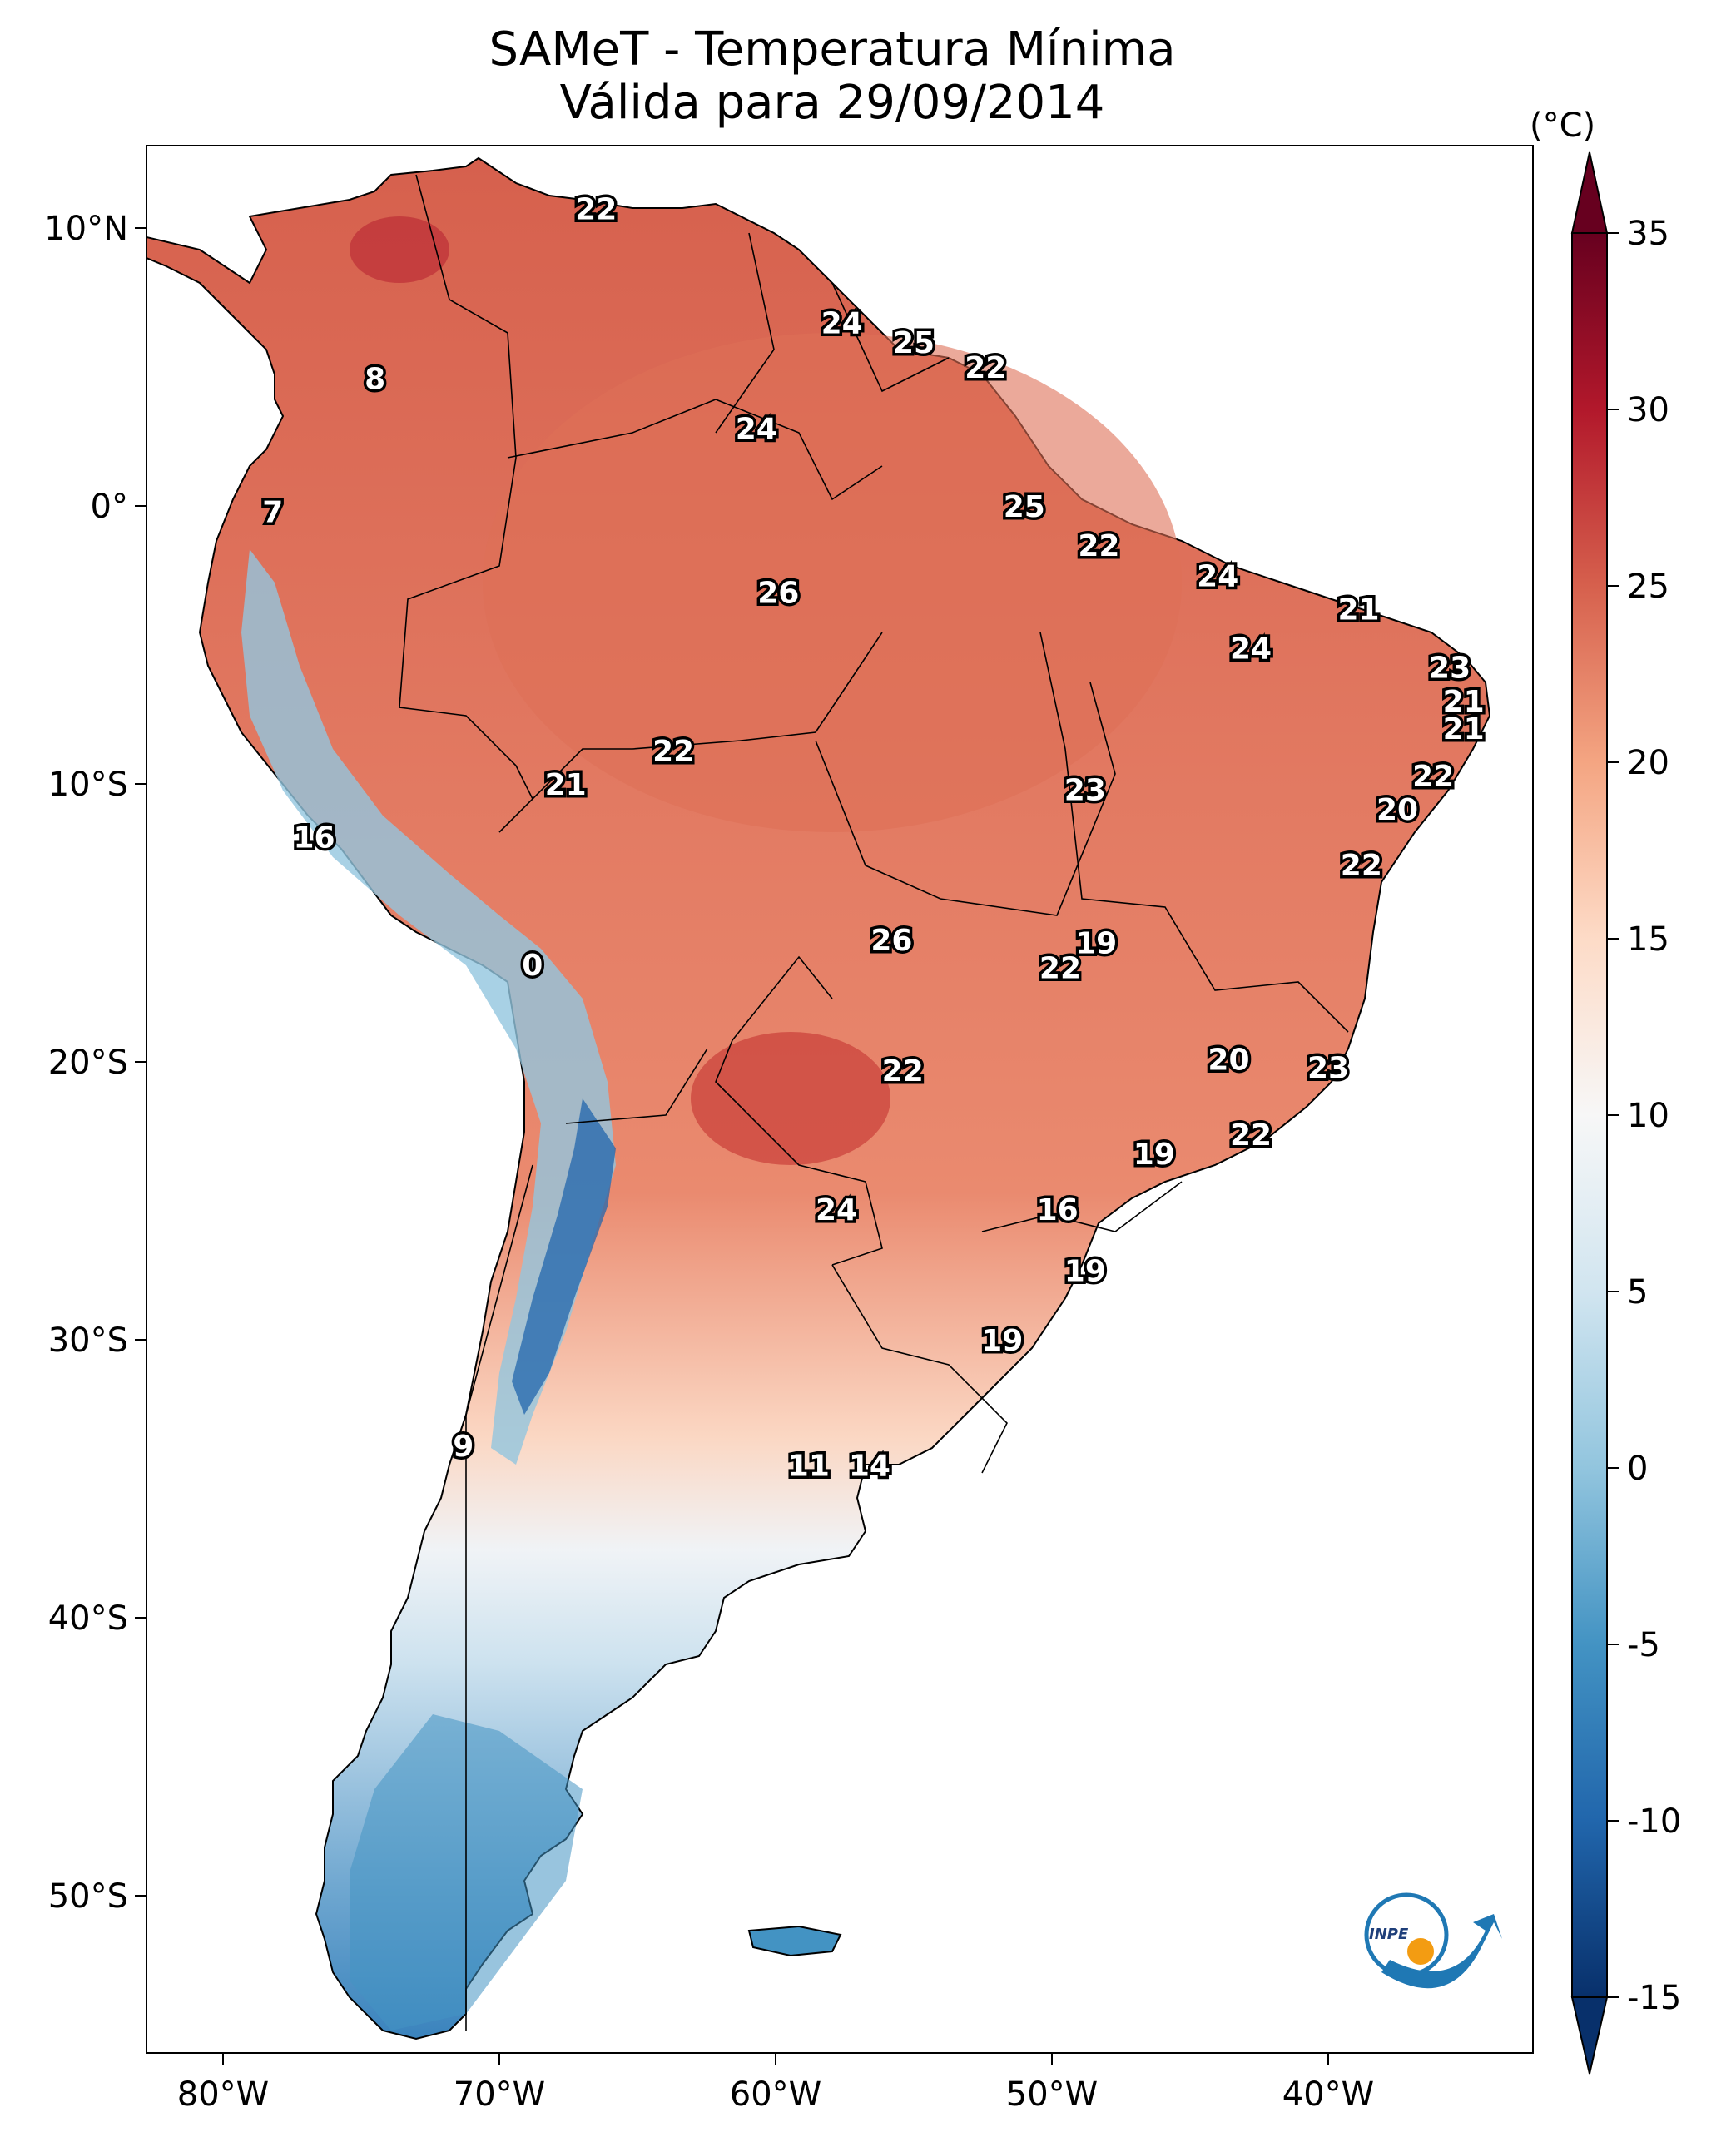 This screenshot has width=1736, height=2152. What do you see at coordinates (1654, 1821) in the screenshot?
I see `colorbar-tick-label: -10` at bounding box center [1654, 1821].